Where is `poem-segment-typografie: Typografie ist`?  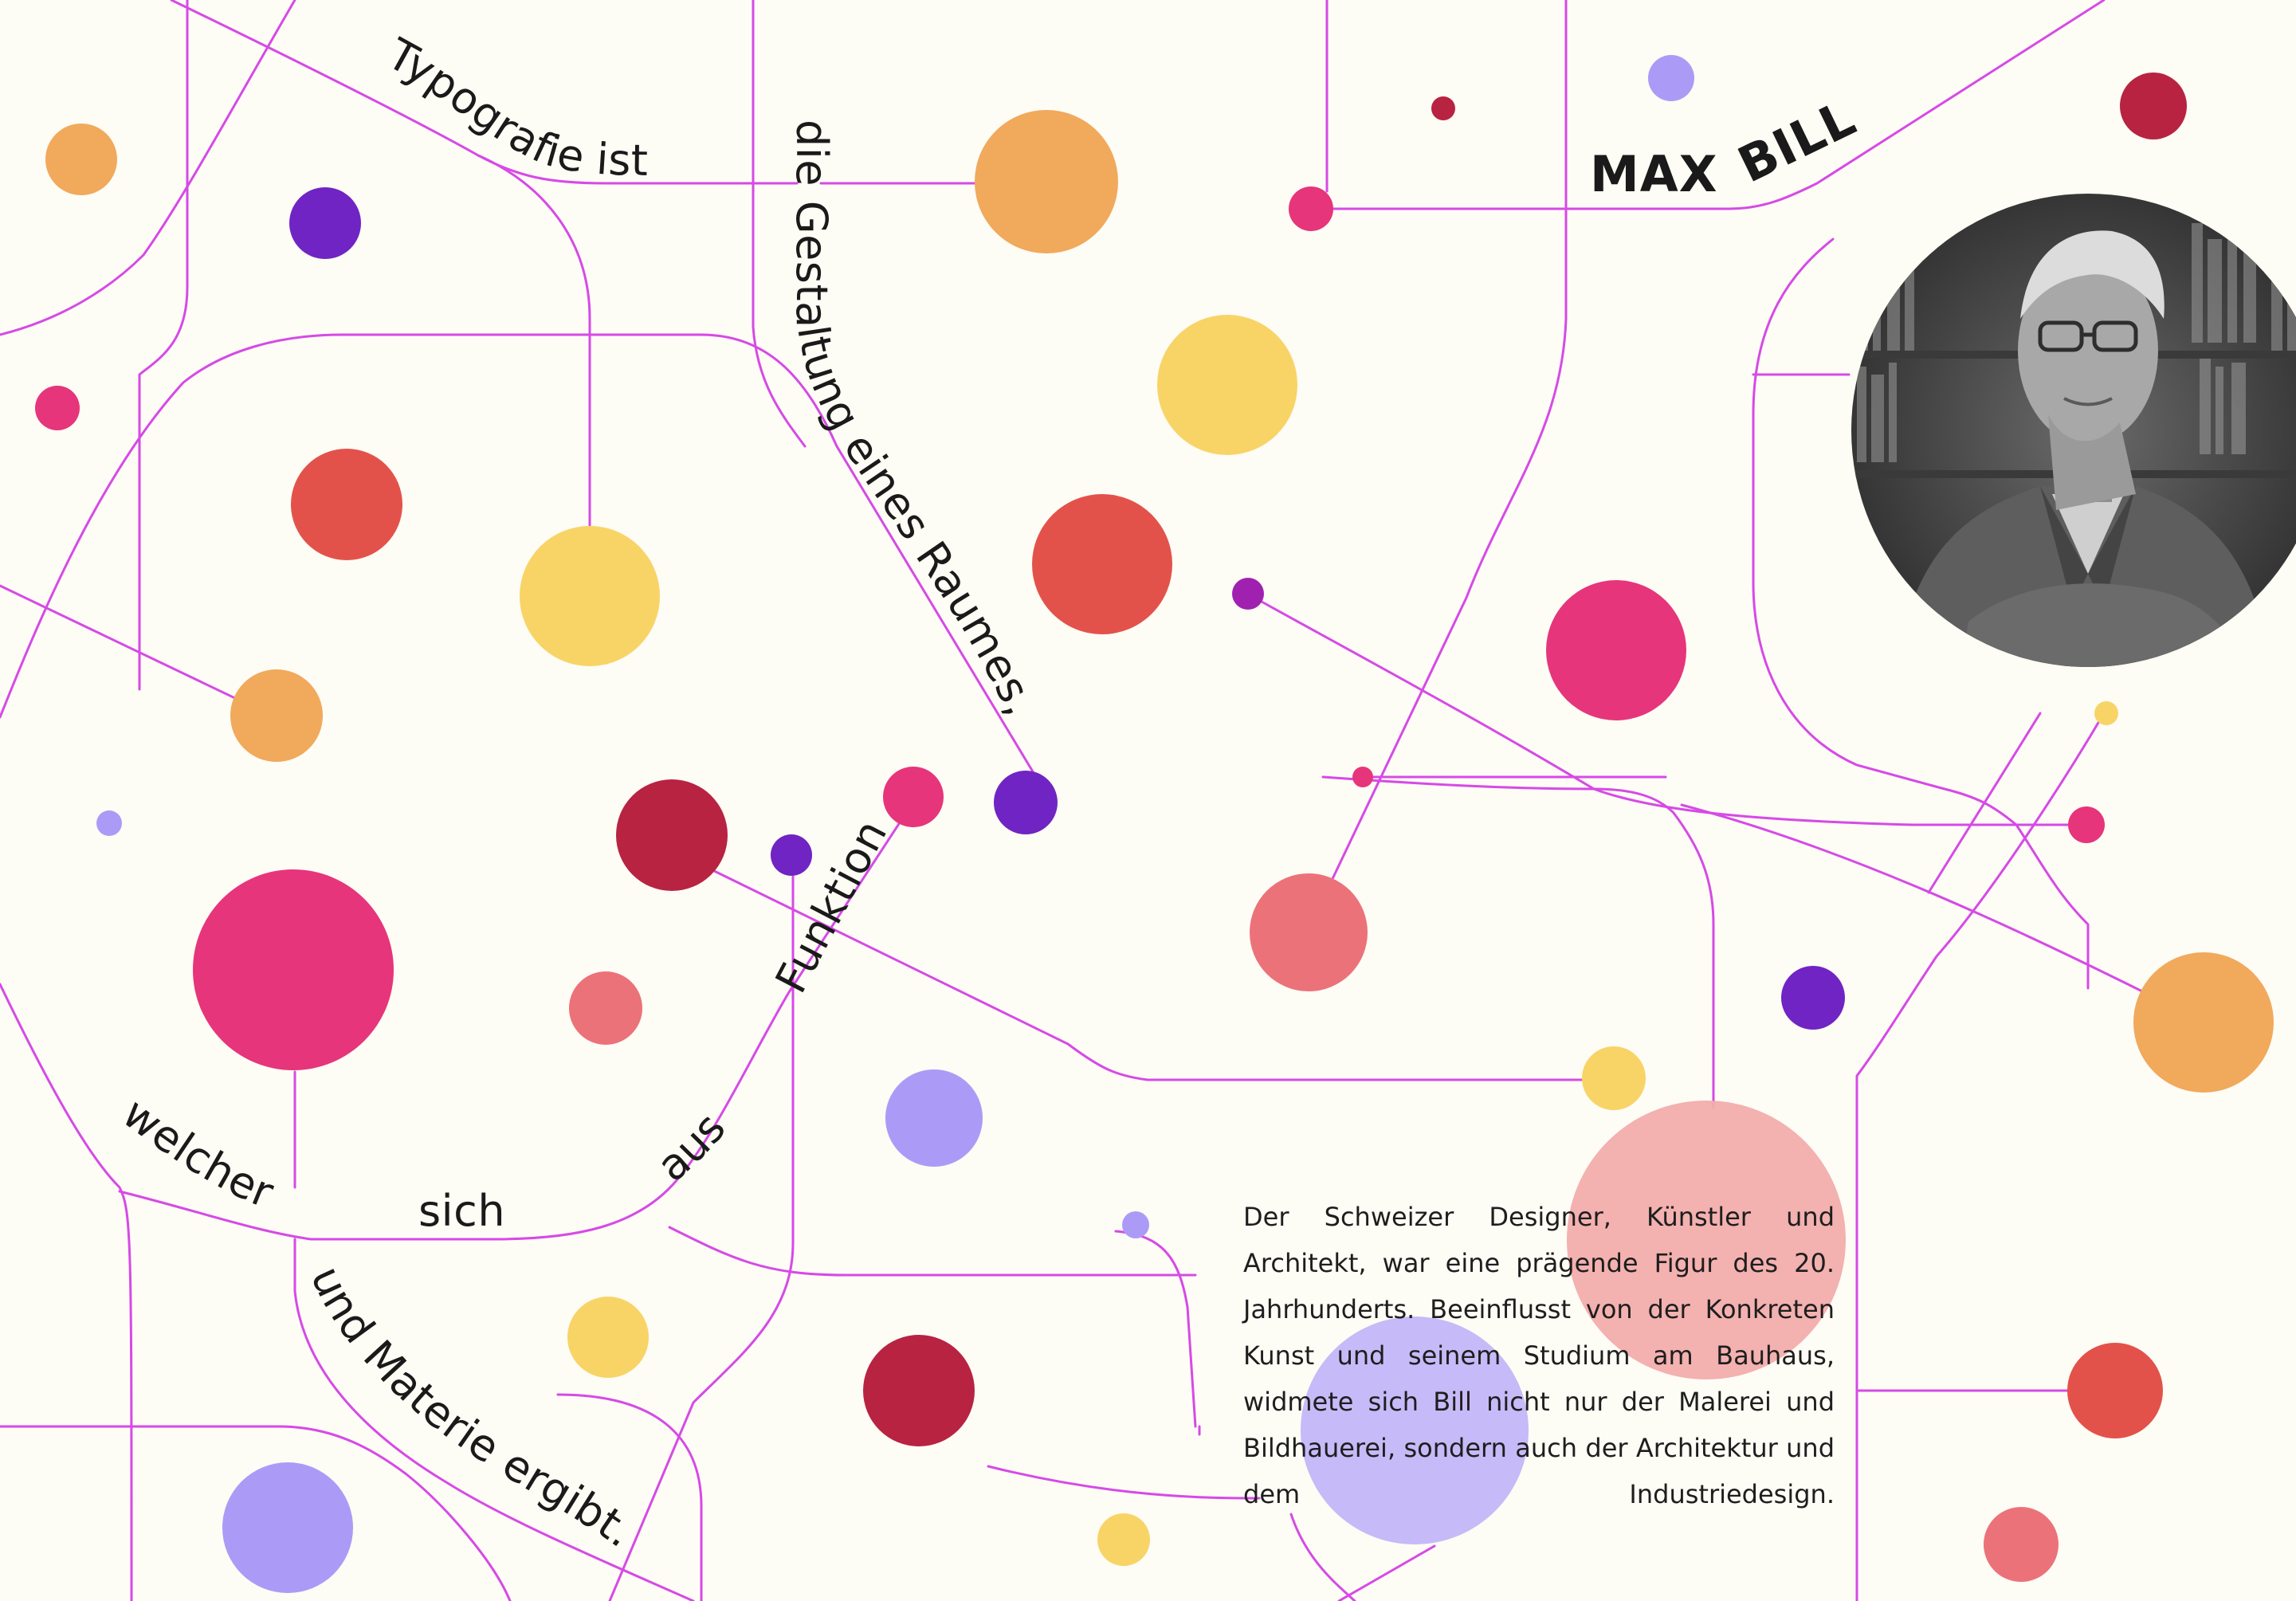
poem-segment-typografie: Typografie ist is located at coordinates (513, 108).